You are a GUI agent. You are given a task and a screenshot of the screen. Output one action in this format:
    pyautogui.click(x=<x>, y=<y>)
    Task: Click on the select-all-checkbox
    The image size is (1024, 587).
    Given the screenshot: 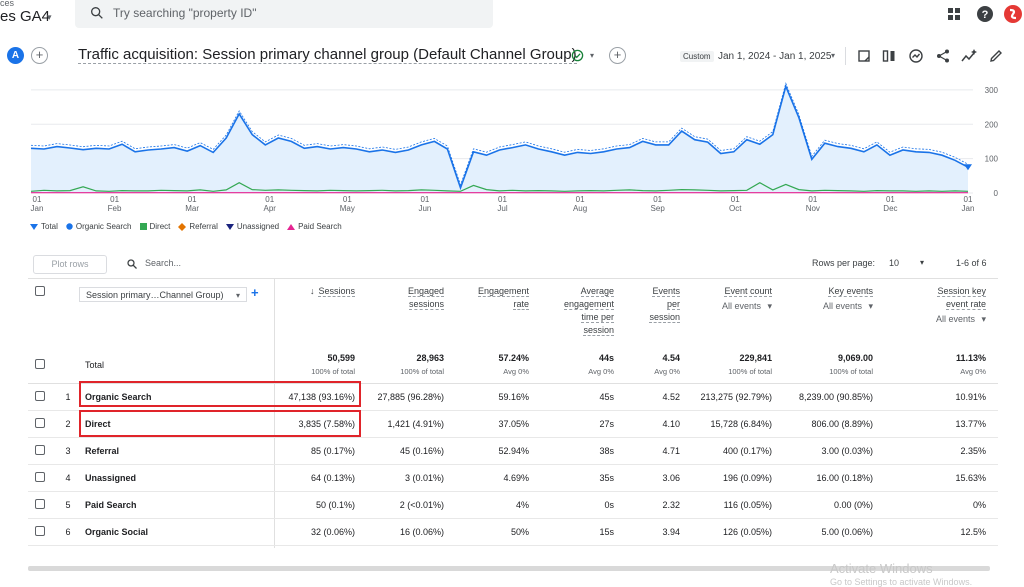 What is the action you would take?
    pyautogui.click(x=40, y=291)
    